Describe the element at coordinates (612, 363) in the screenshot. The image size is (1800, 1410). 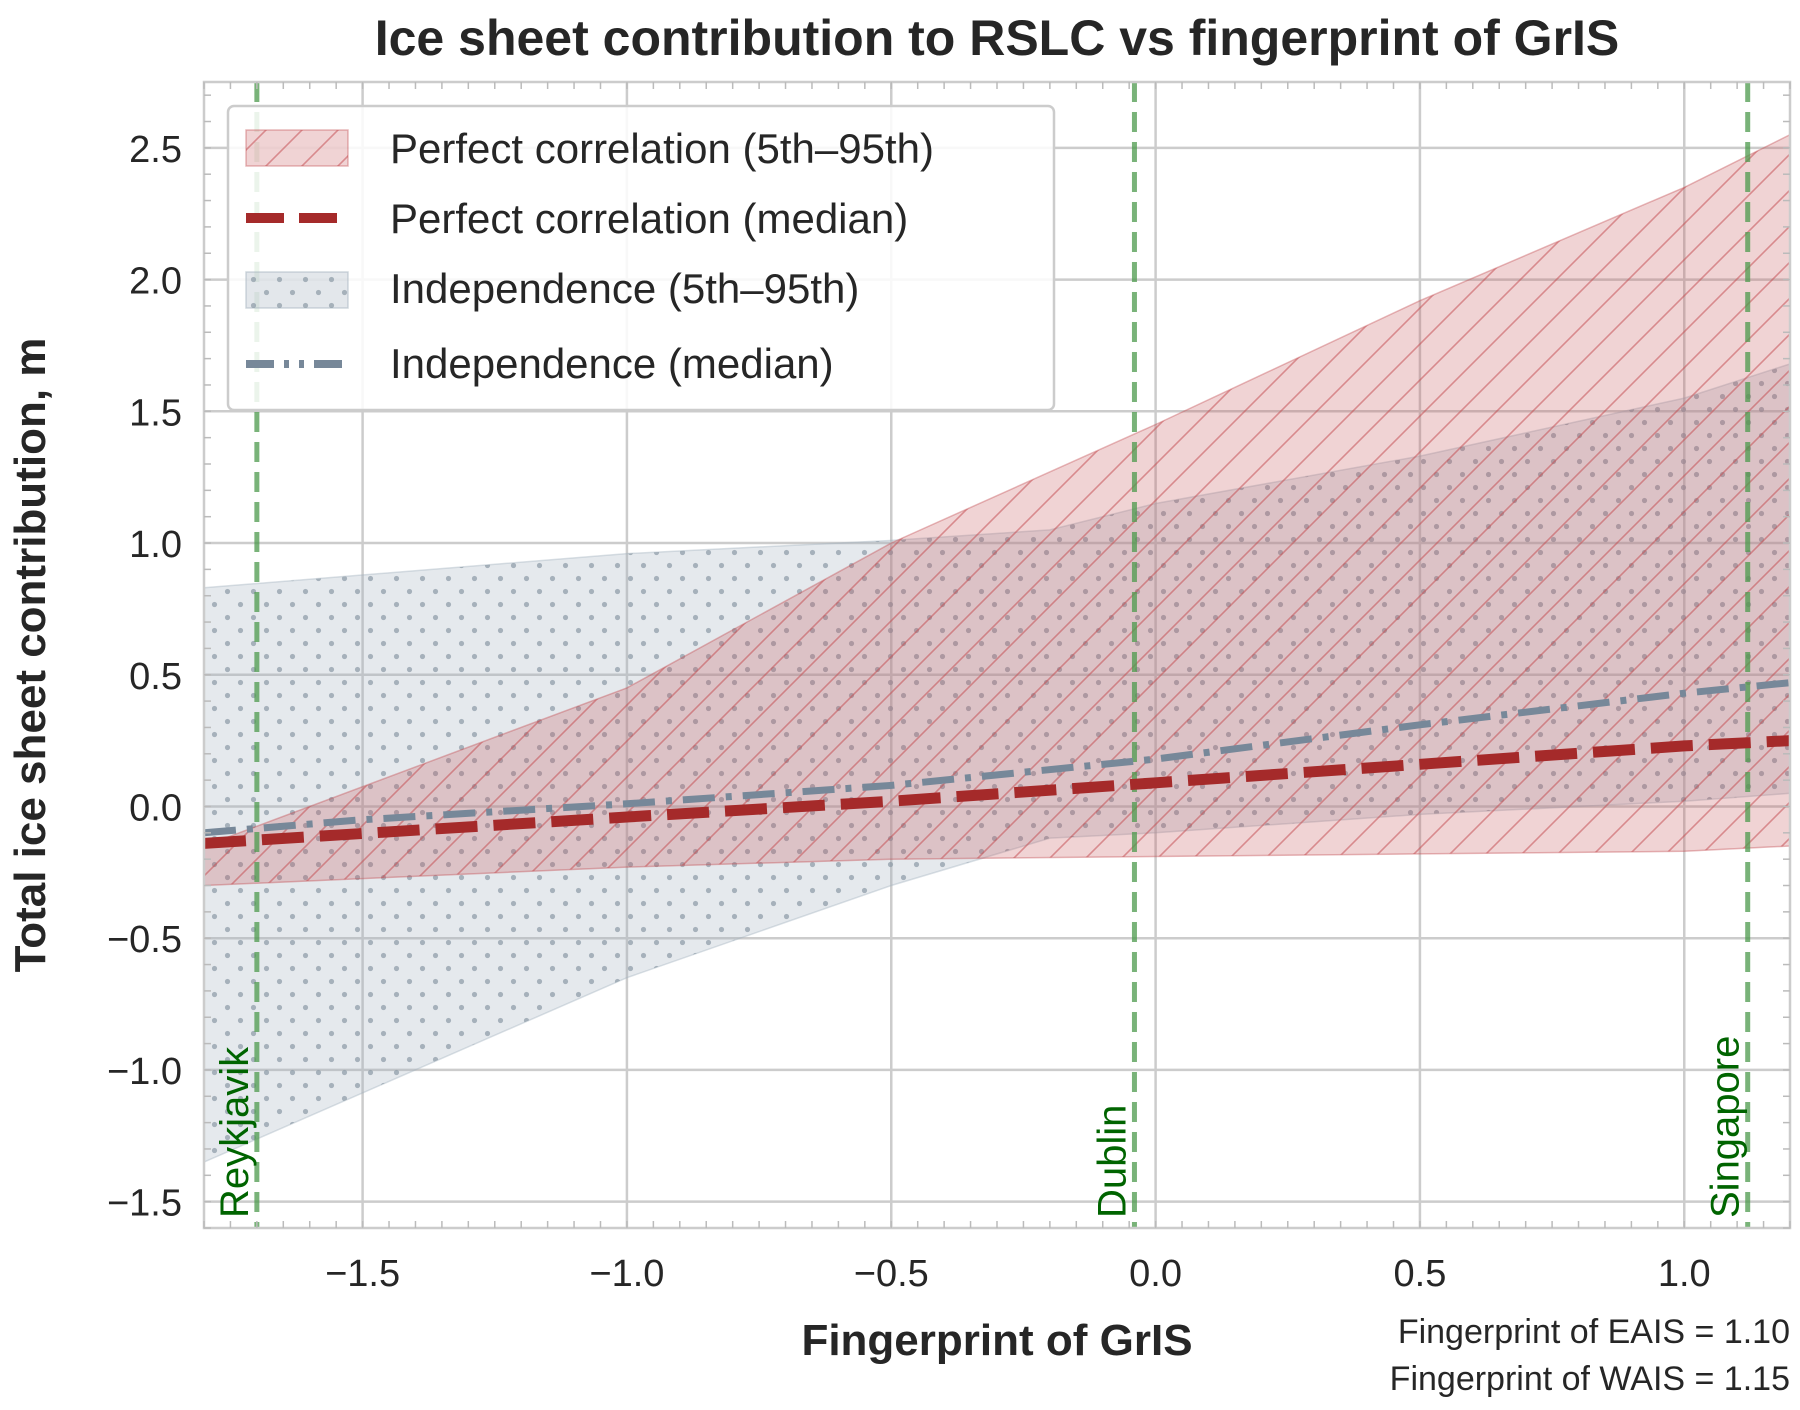
I see `legend-label-independence-median: Independence (median)` at that location.